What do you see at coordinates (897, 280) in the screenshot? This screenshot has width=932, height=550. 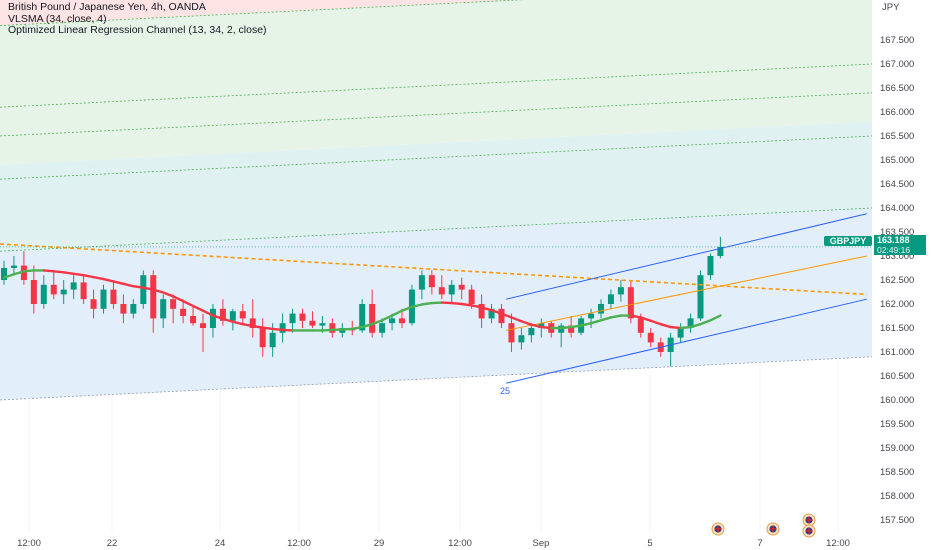 I see `y-tick-label: 162.500` at bounding box center [897, 280].